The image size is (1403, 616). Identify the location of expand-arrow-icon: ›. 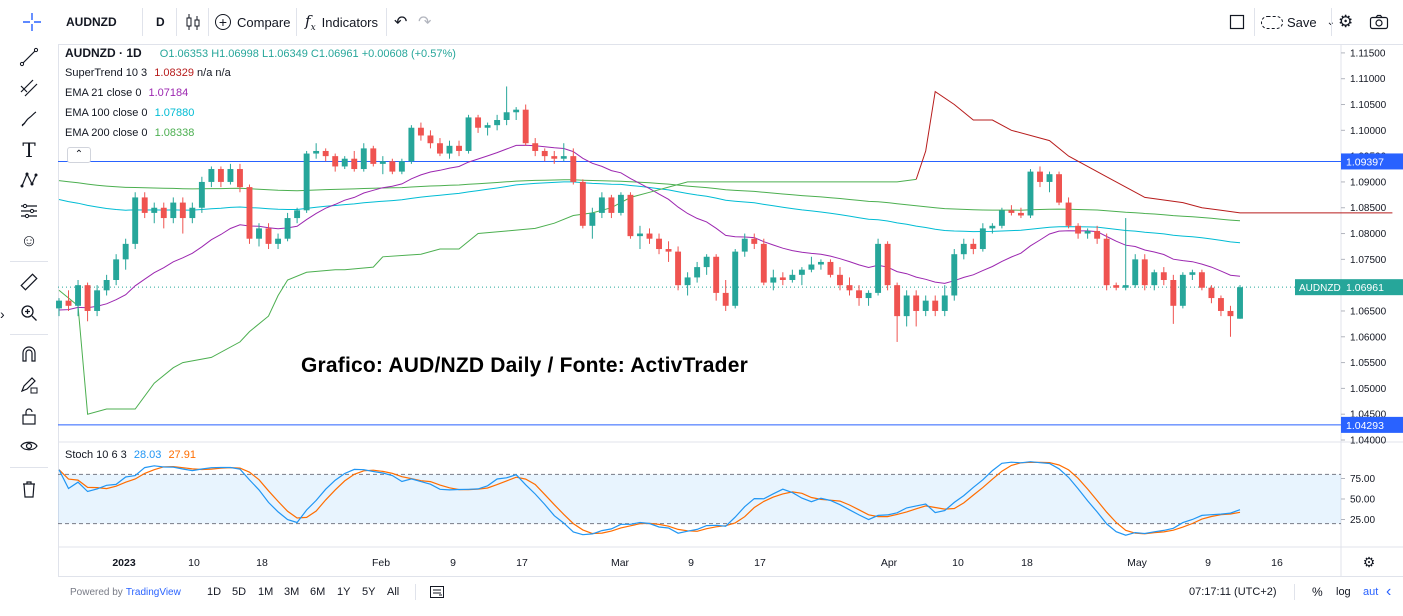
(2, 314).